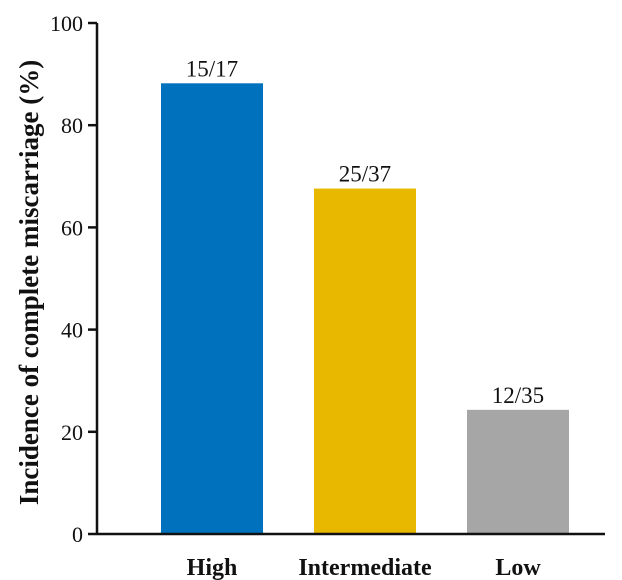  I want to click on bar-intermediate, so click(365, 361).